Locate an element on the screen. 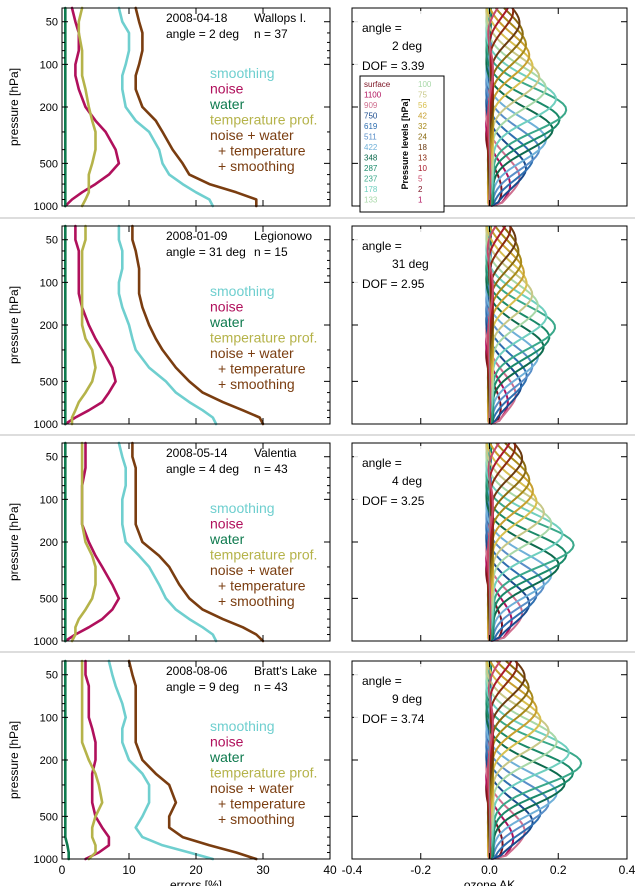 The height and width of the screenshot is (886, 635). pressure-level-label: 75 is located at coordinates (422, 95).